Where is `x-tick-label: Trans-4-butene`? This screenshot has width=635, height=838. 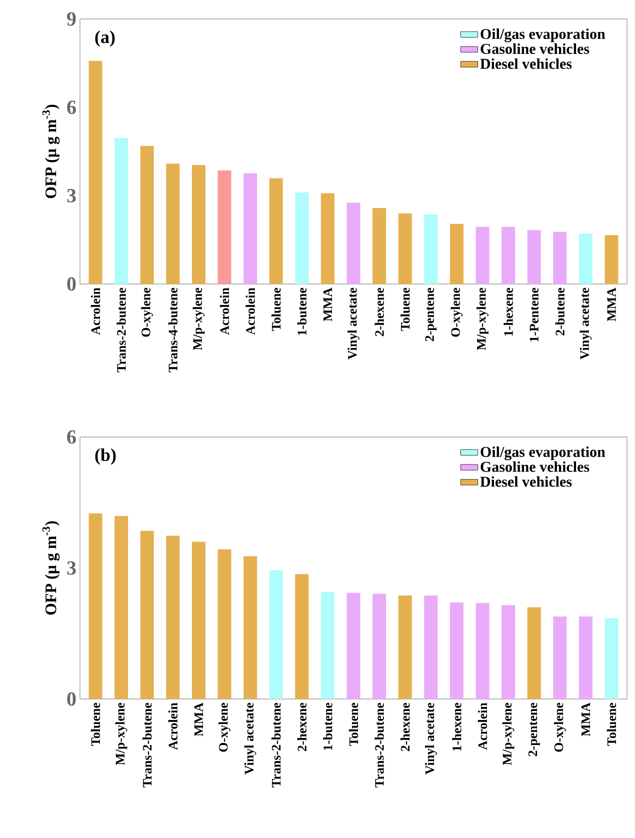
x-tick-label: Trans-4-butene is located at coordinates (173, 330).